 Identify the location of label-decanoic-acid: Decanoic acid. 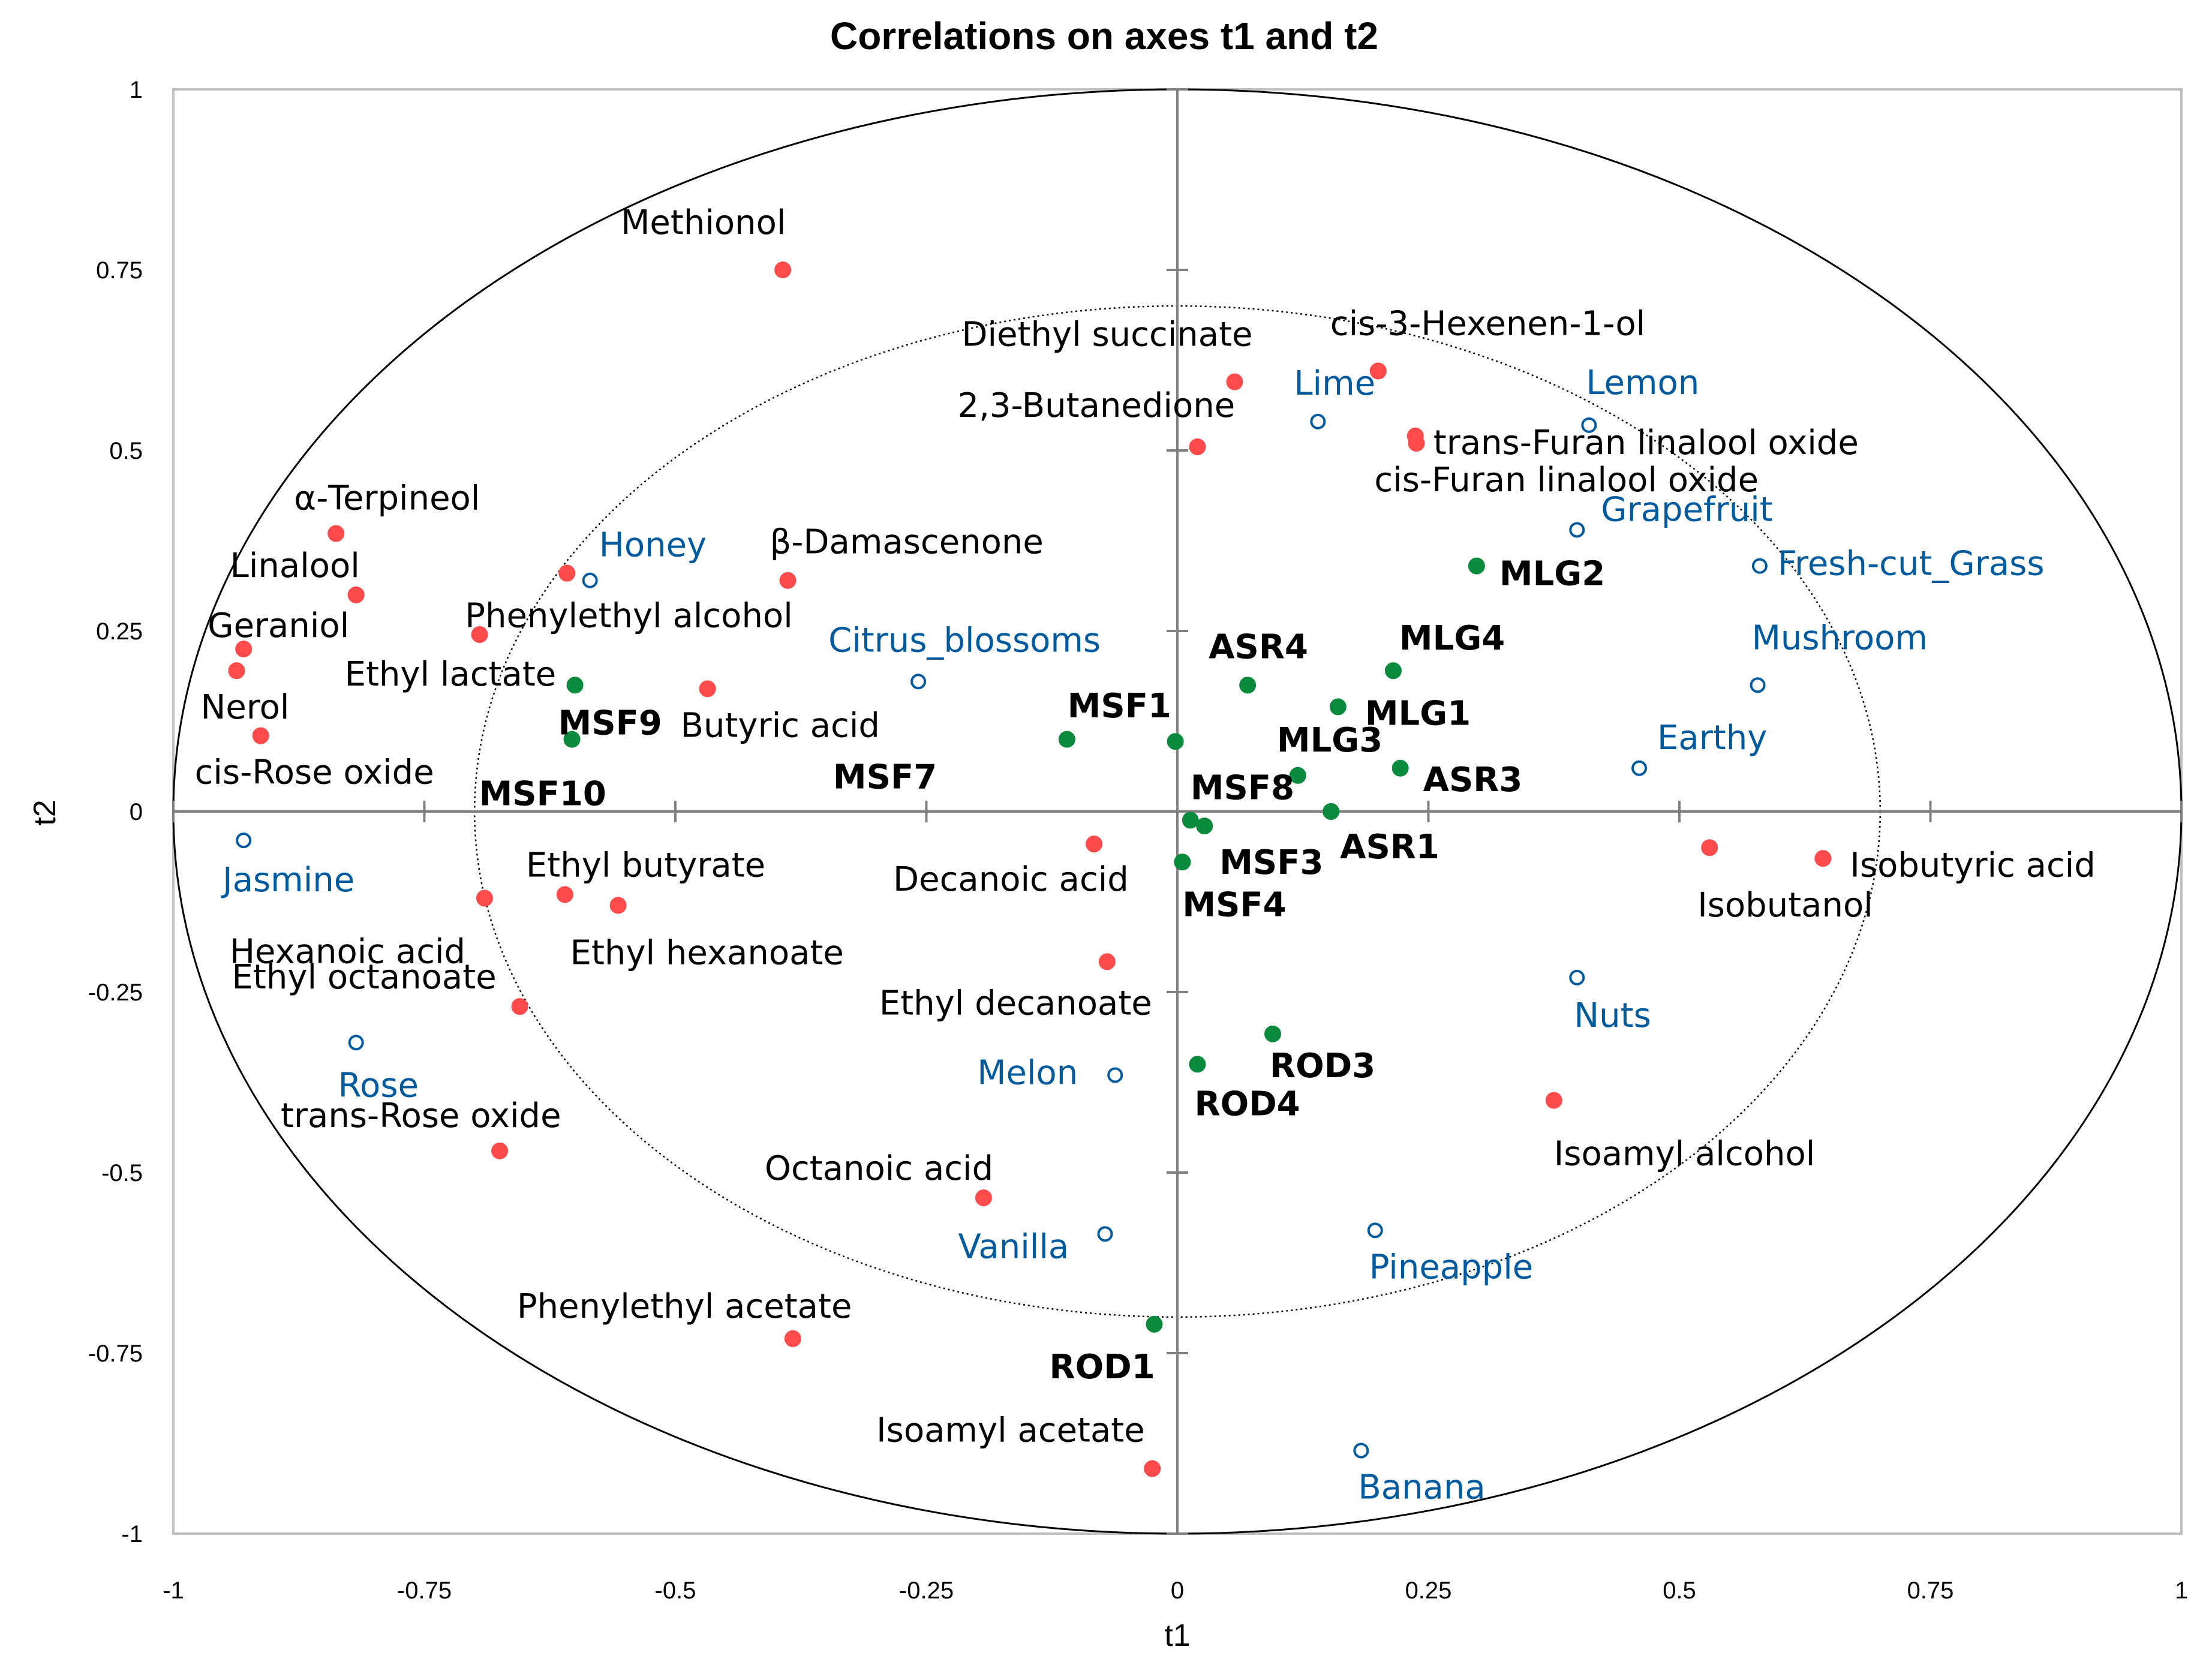
(1011, 879).